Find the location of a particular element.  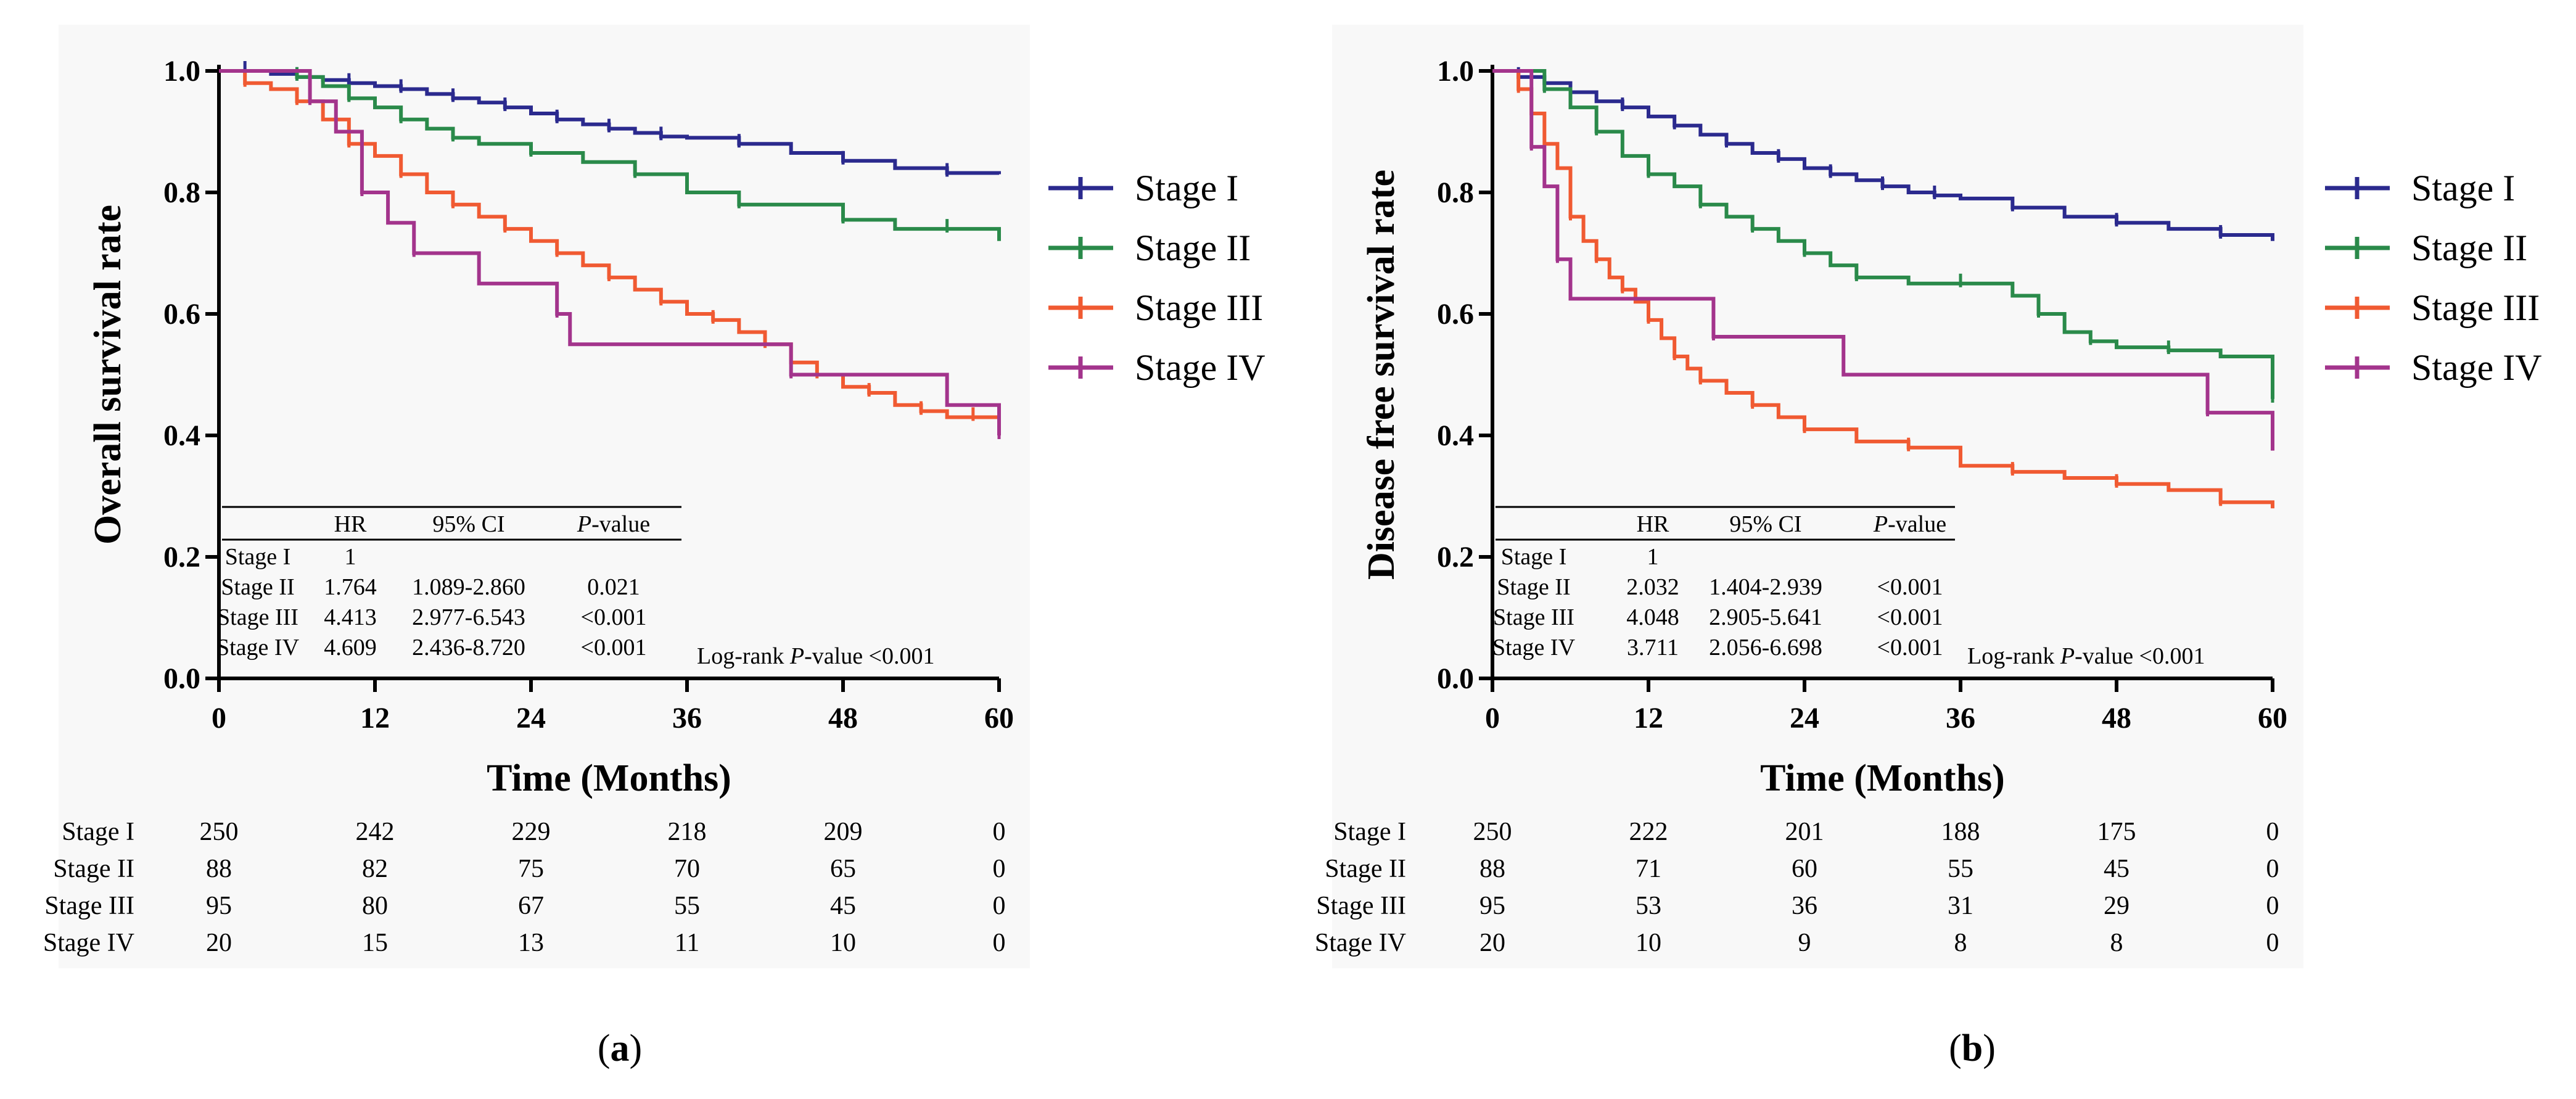

x-tick-label: 0 is located at coordinates (1492, 718).